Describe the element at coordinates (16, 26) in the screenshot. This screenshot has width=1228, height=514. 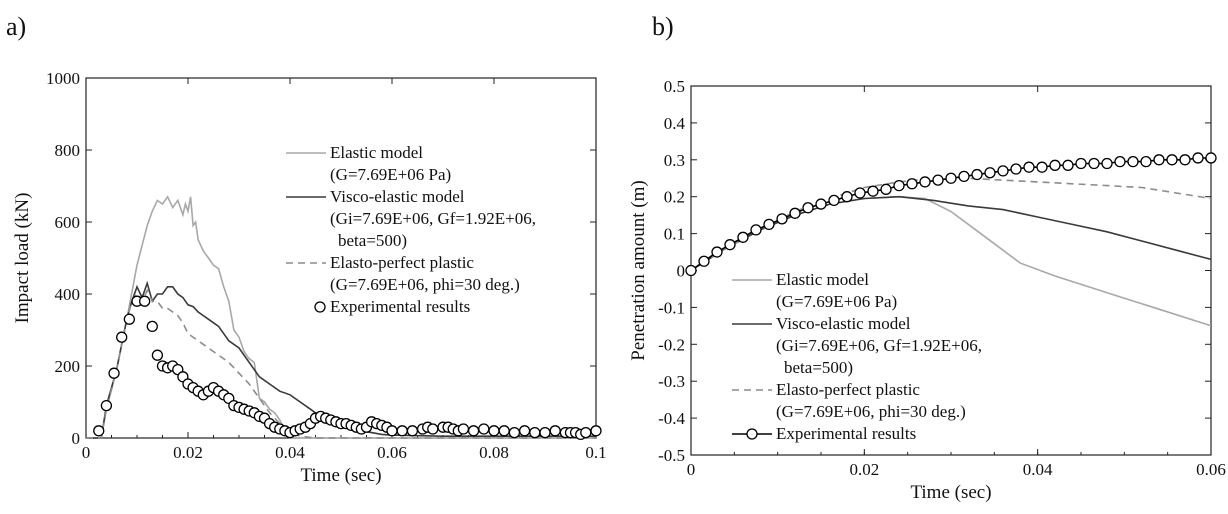
I see `panel-label-a: a)` at that location.